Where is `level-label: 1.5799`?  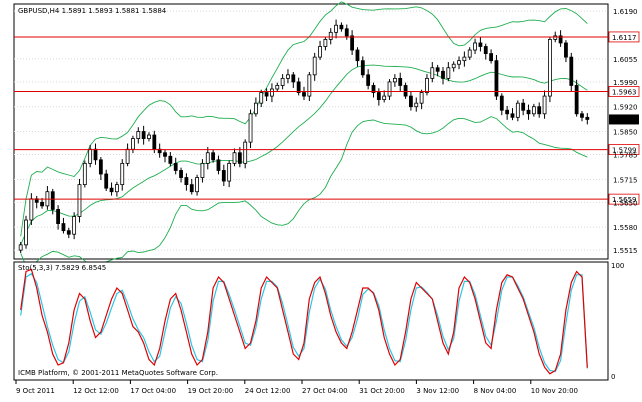
level-label: 1.5799 is located at coordinates (624, 151).